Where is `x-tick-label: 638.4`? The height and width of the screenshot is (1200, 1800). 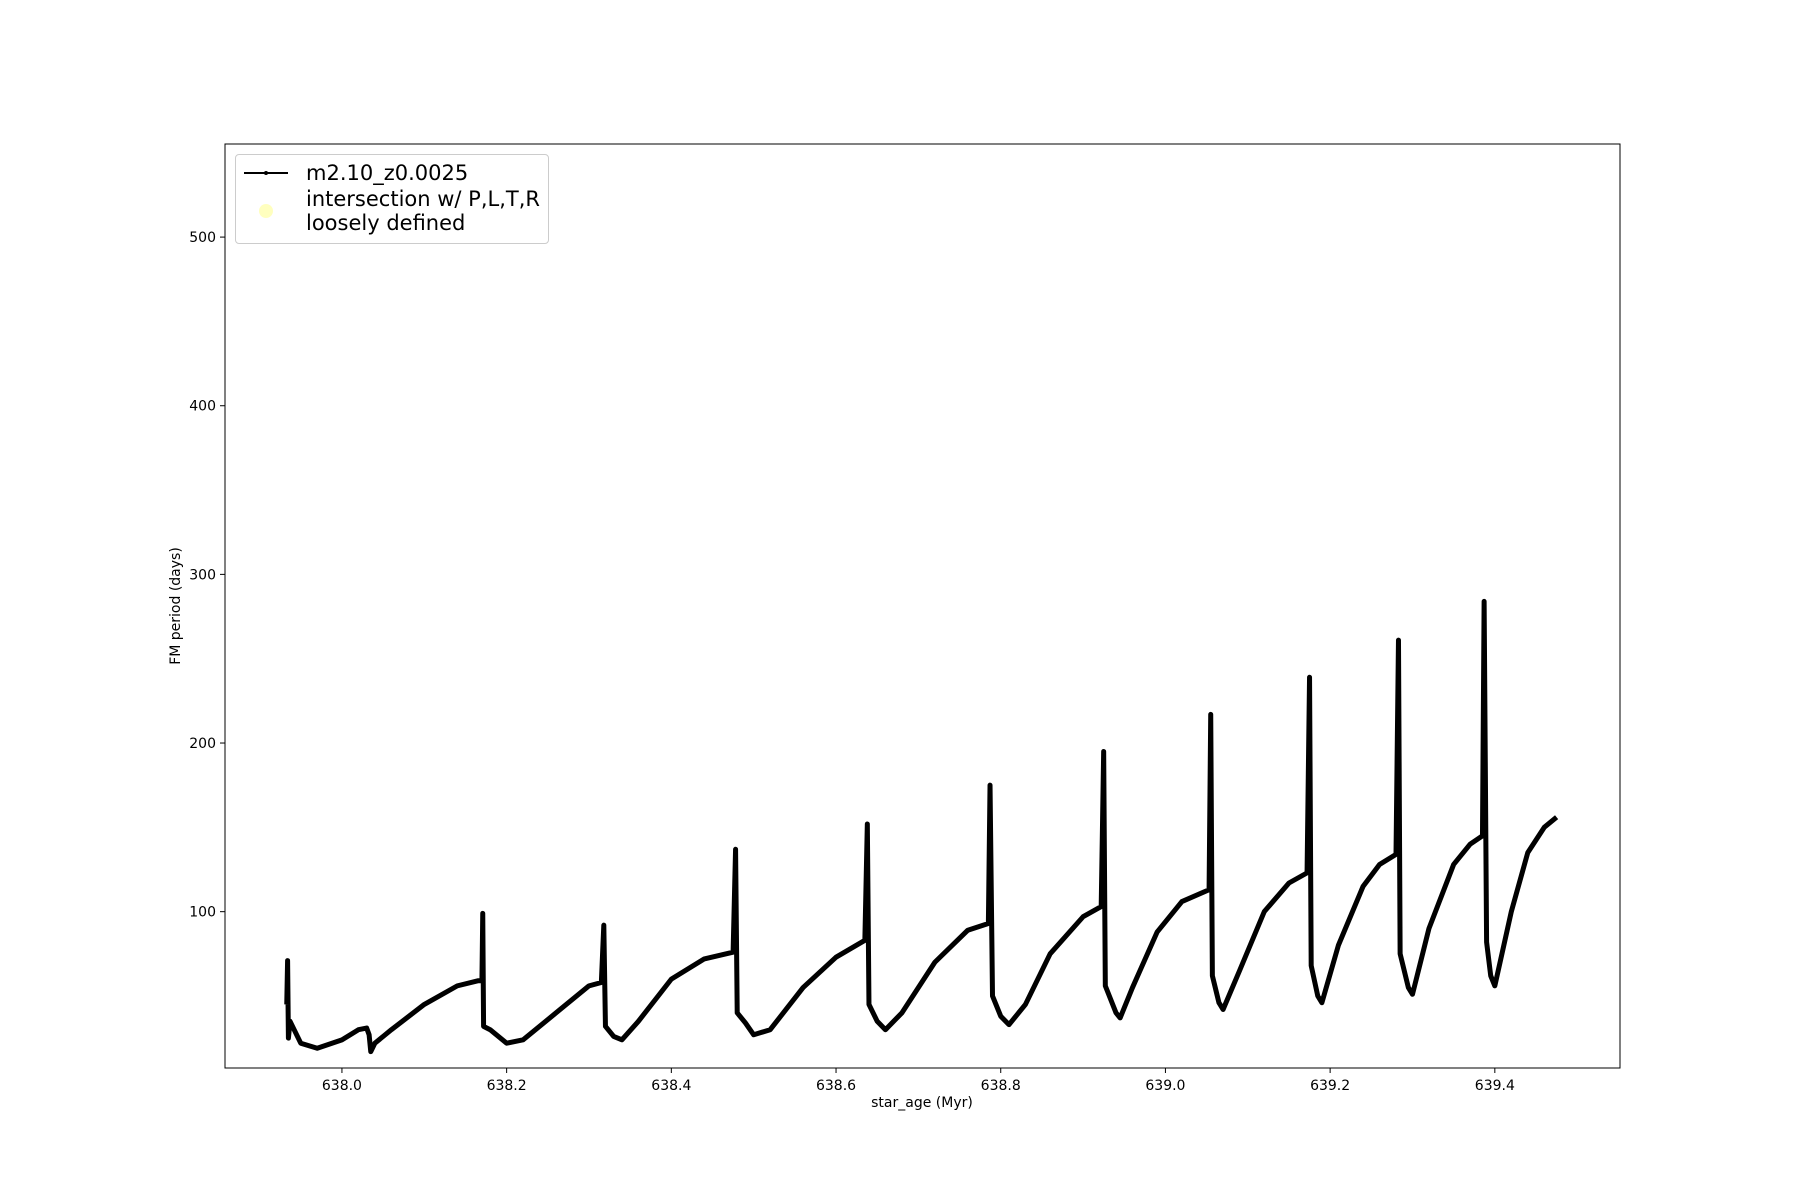
x-tick-label: 638.4 is located at coordinates (671, 1086).